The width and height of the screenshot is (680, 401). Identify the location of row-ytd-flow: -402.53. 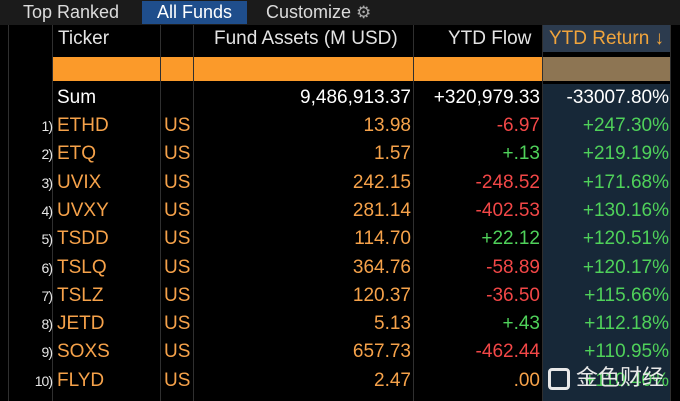
(507, 210).